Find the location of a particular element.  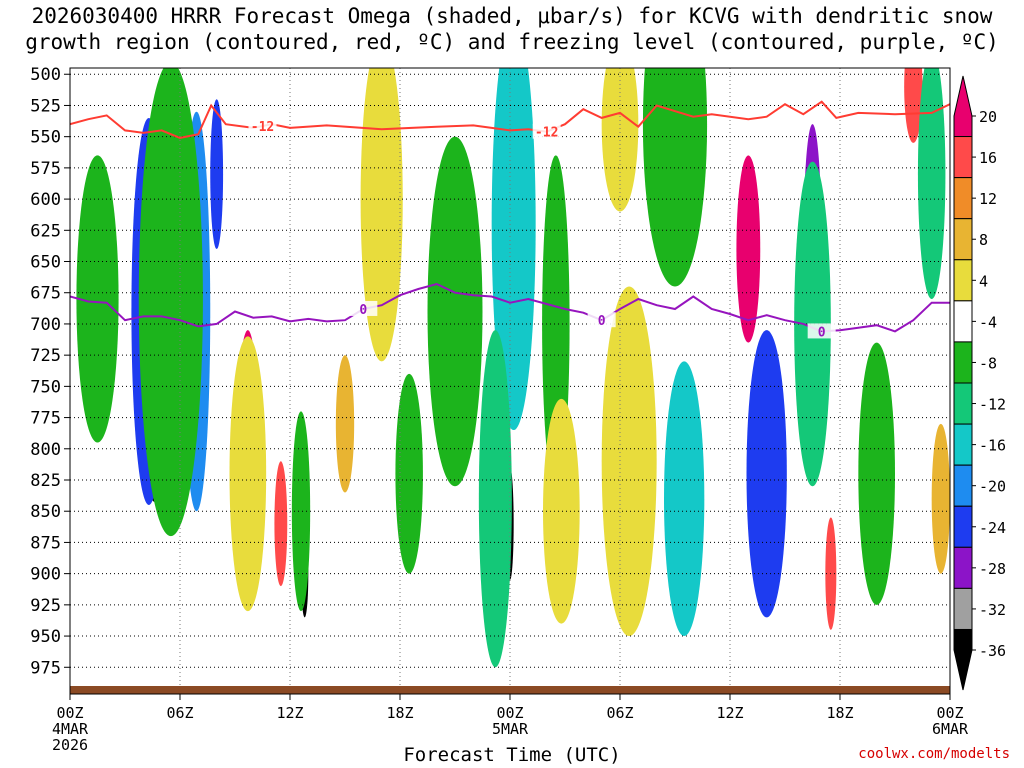

y-tick-label: 500 is located at coordinates (45, 75).